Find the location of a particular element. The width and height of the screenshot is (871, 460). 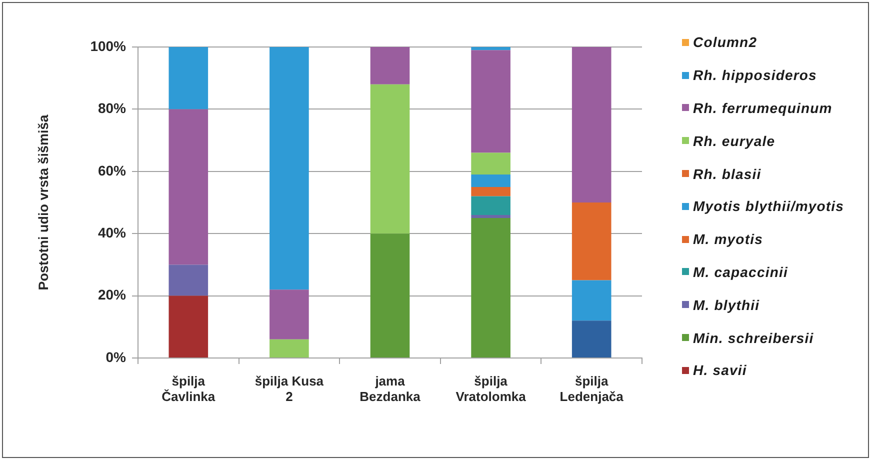

y-tick-label: 40% is located at coordinates (112, 232).